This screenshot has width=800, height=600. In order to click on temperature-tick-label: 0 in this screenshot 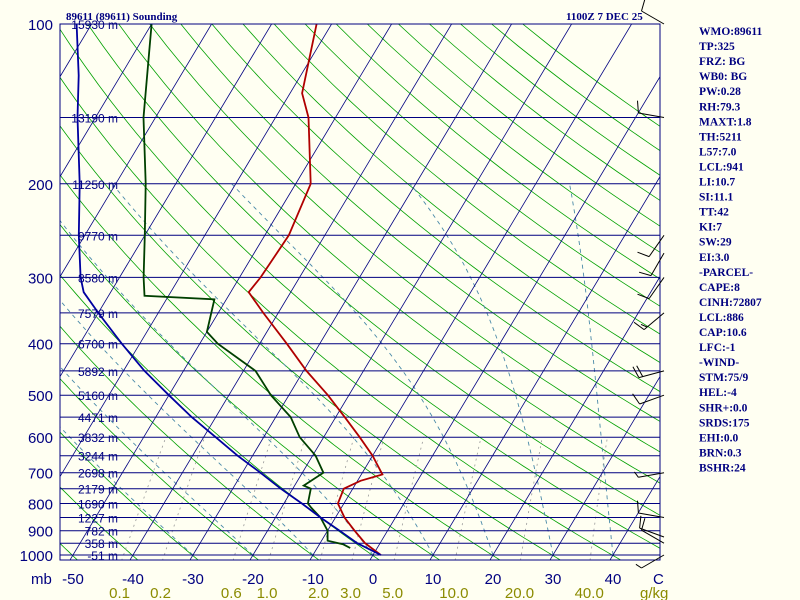, I will do `click(373, 579)`.